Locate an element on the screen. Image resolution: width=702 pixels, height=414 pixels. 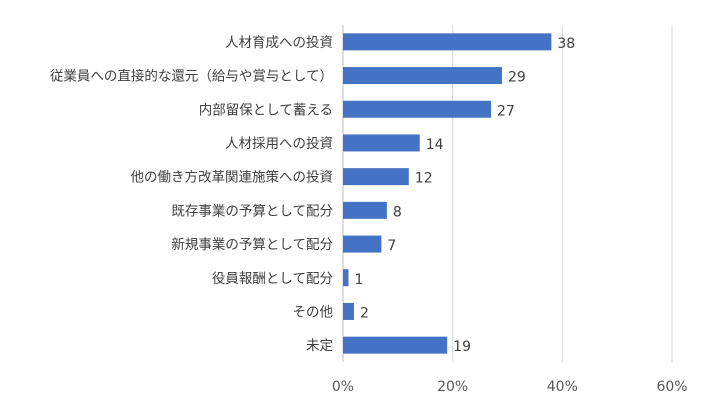
value-label: 38 is located at coordinates (566, 44).